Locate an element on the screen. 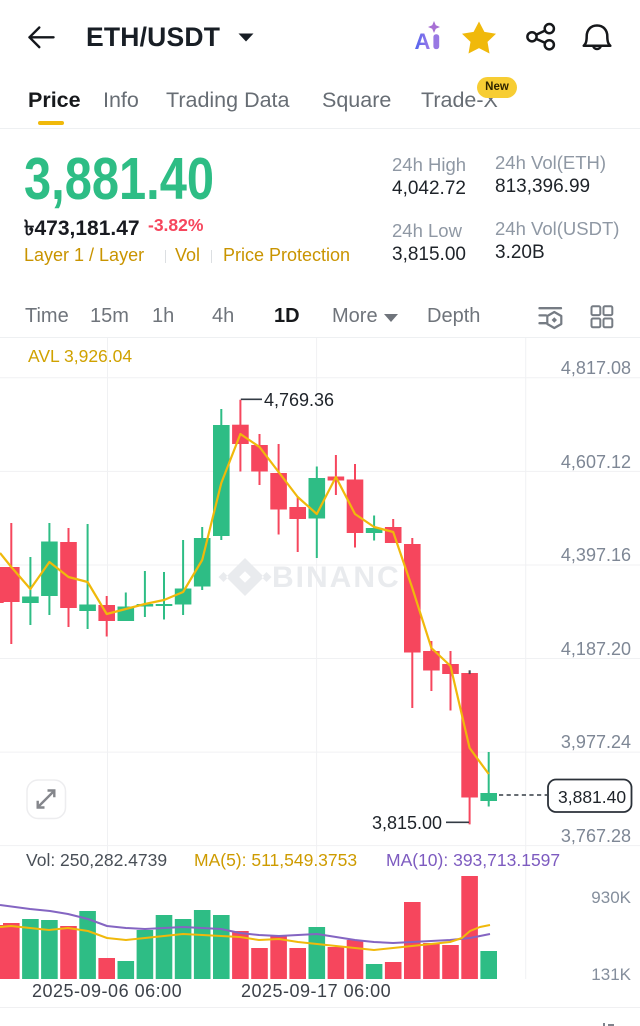 Image resolution: width=640 pixels, height=1026 pixels. svg-text: A is located at coordinates (423, 41).